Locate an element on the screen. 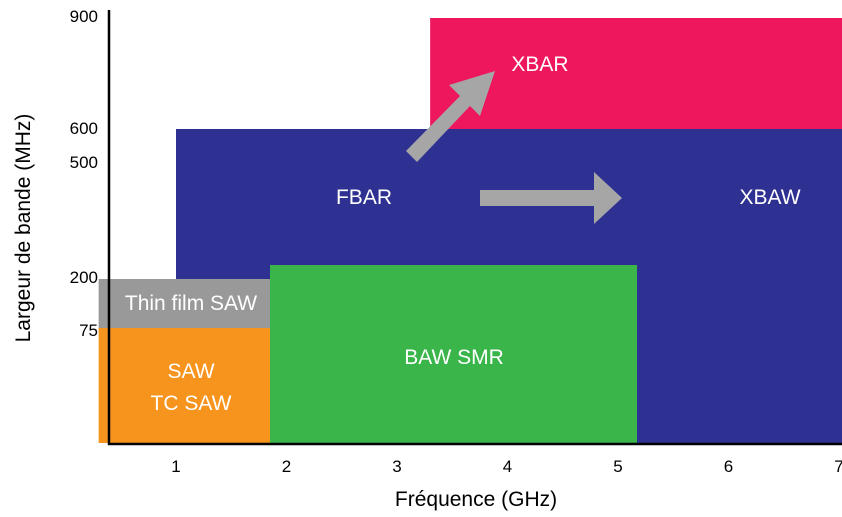 The height and width of the screenshot is (517, 842). label-thin-film-saw: Thin film SAW is located at coordinates (191, 303).